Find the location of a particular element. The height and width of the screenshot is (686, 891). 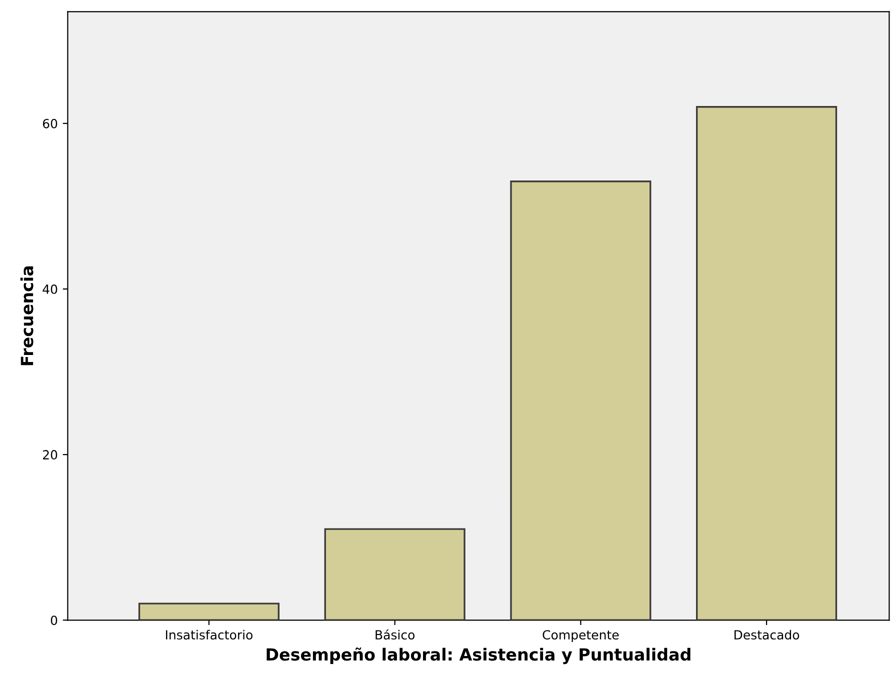

y-tick-label: 60 is located at coordinates (50, 123).